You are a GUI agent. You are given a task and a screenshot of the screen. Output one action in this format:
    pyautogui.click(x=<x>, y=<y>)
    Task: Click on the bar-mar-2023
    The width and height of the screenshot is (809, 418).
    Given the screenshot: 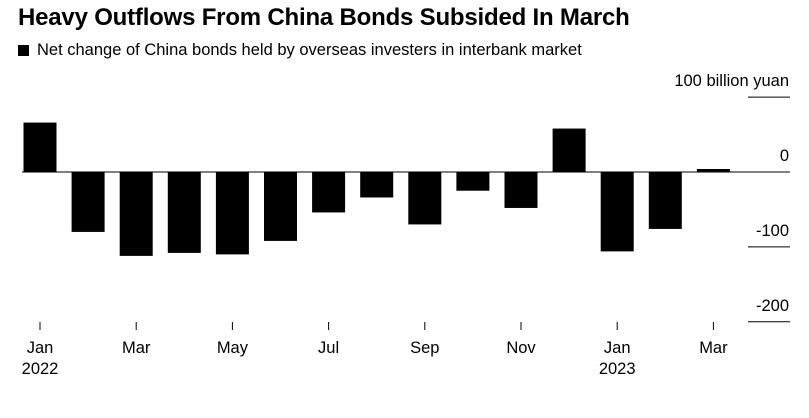 What is the action you would take?
    pyautogui.click(x=713, y=170)
    